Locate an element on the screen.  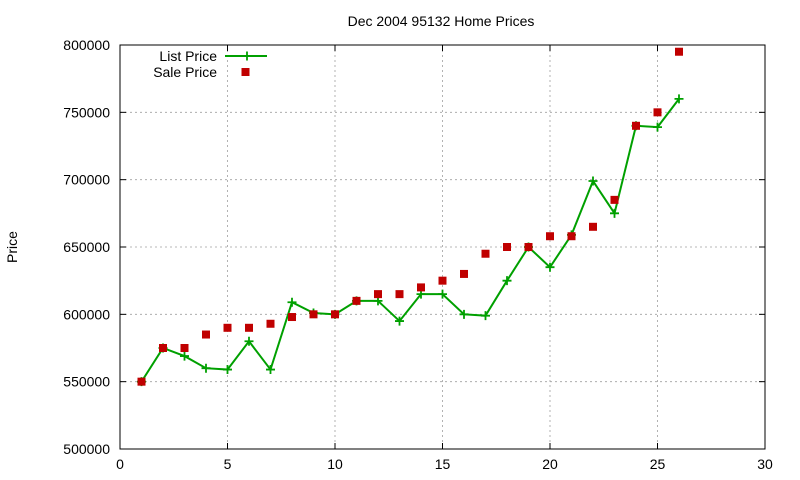
y-tick-label: 750000 is located at coordinates (86, 112).